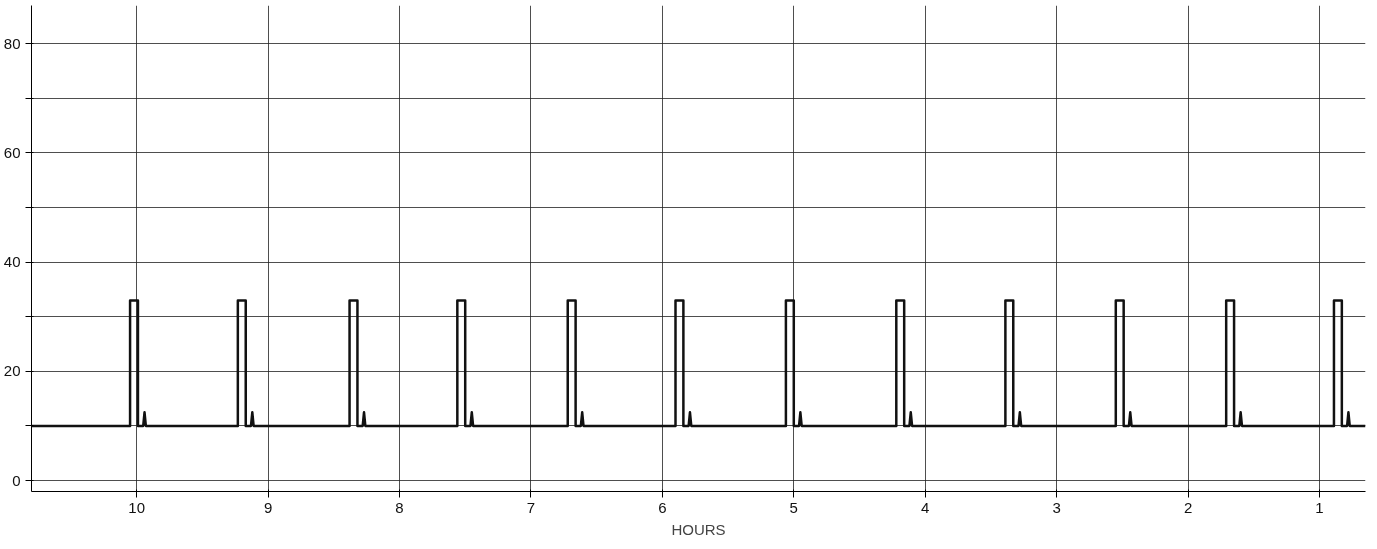 Image resolution: width=1377 pixels, height=549 pixels. What do you see at coordinates (698, 529) in the screenshot?
I see `x-axis-title: HOURS` at bounding box center [698, 529].